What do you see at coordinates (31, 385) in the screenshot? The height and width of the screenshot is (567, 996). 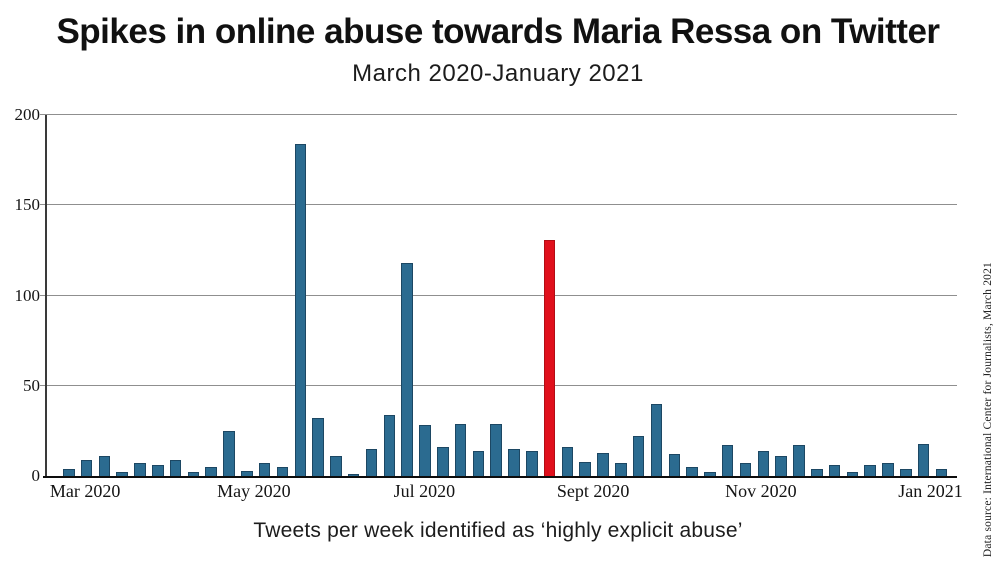 I see `y-axis-tick-label: 50` at bounding box center [31, 385].